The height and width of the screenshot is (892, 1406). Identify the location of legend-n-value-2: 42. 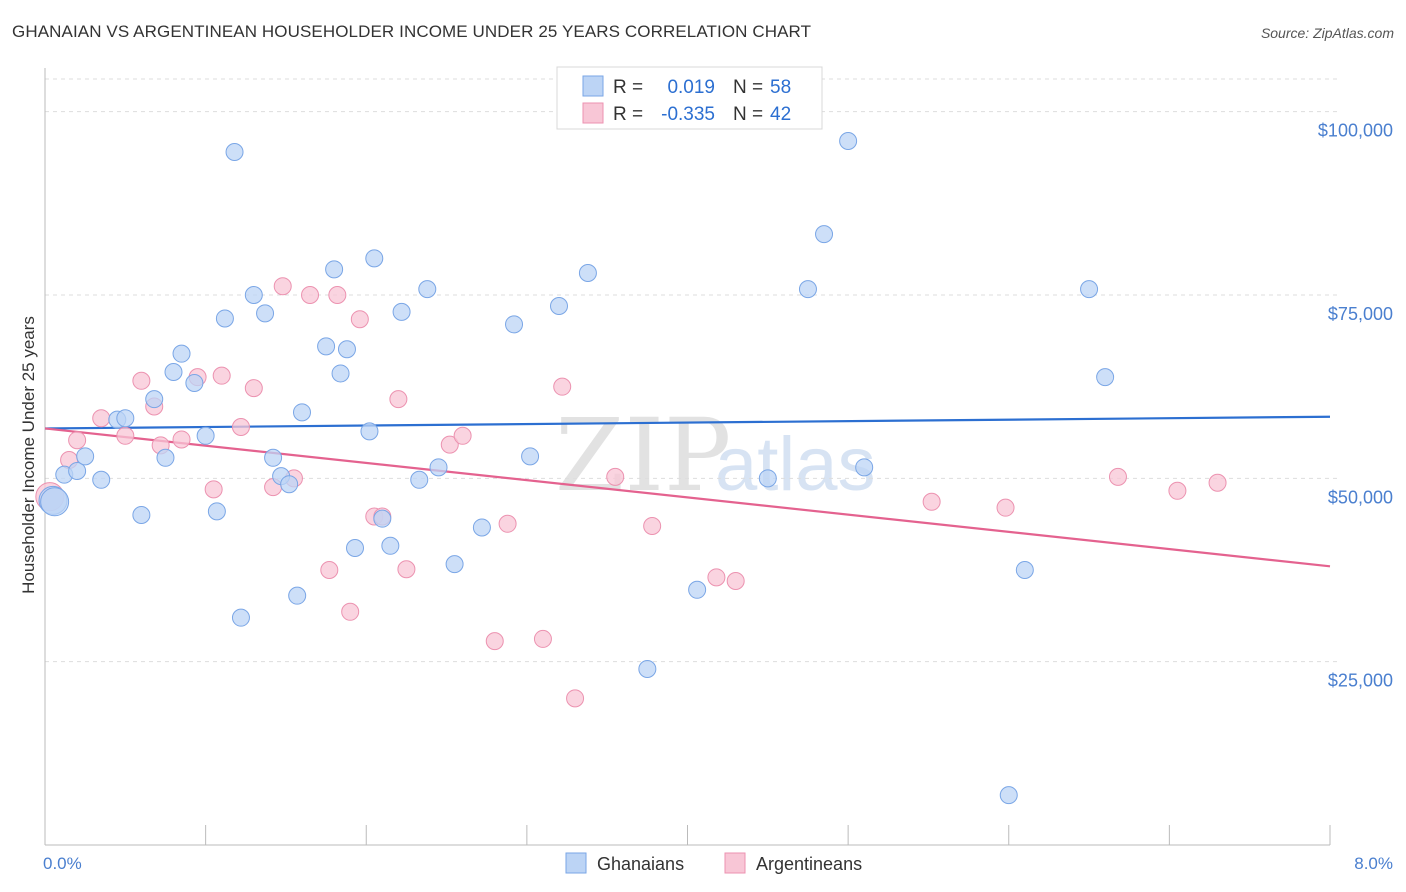
(780, 114).